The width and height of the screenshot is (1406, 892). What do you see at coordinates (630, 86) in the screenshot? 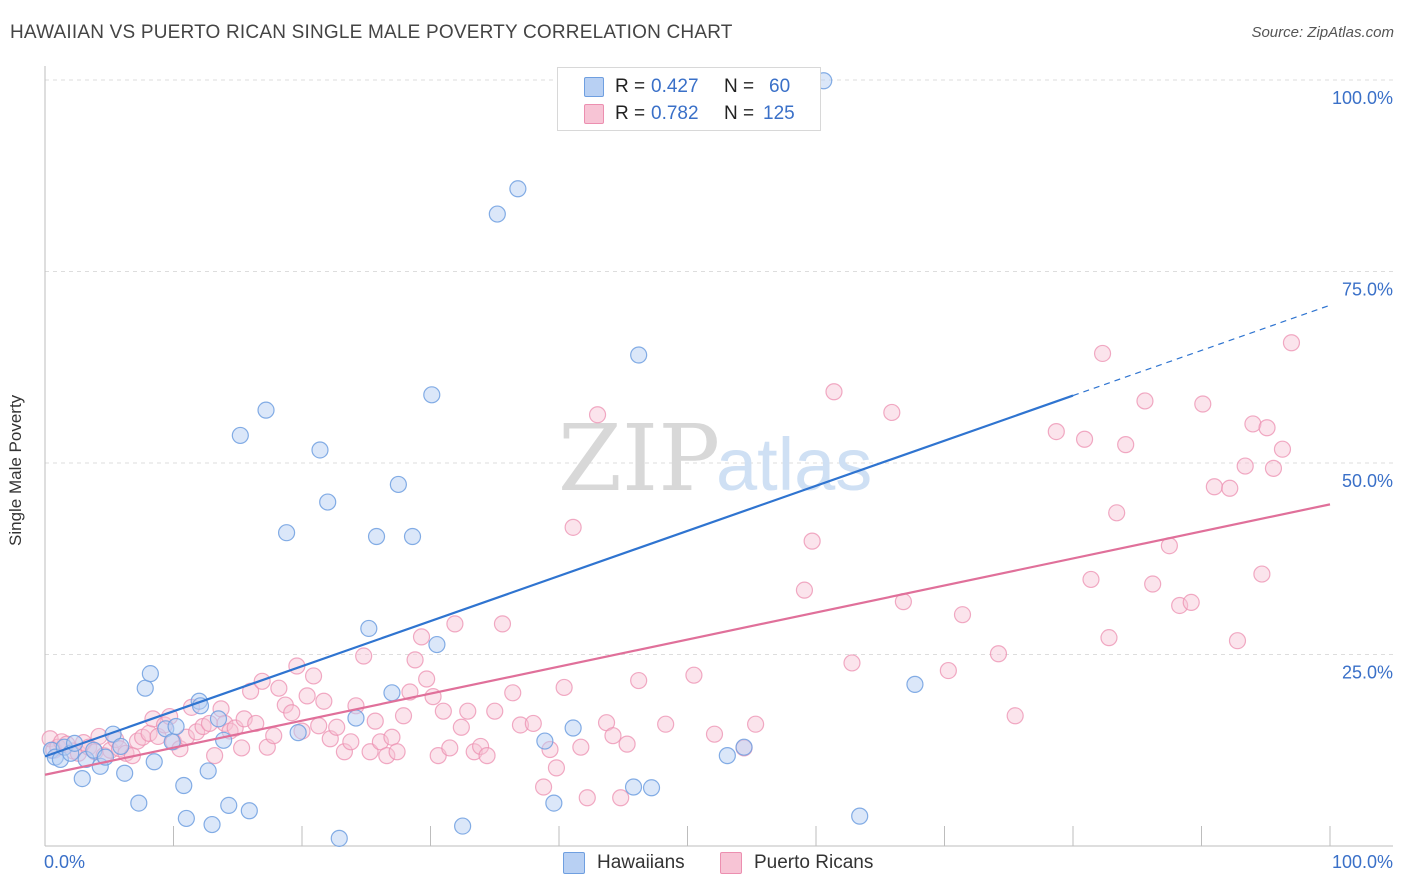
I see `r-label: R =` at bounding box center [630, 86].